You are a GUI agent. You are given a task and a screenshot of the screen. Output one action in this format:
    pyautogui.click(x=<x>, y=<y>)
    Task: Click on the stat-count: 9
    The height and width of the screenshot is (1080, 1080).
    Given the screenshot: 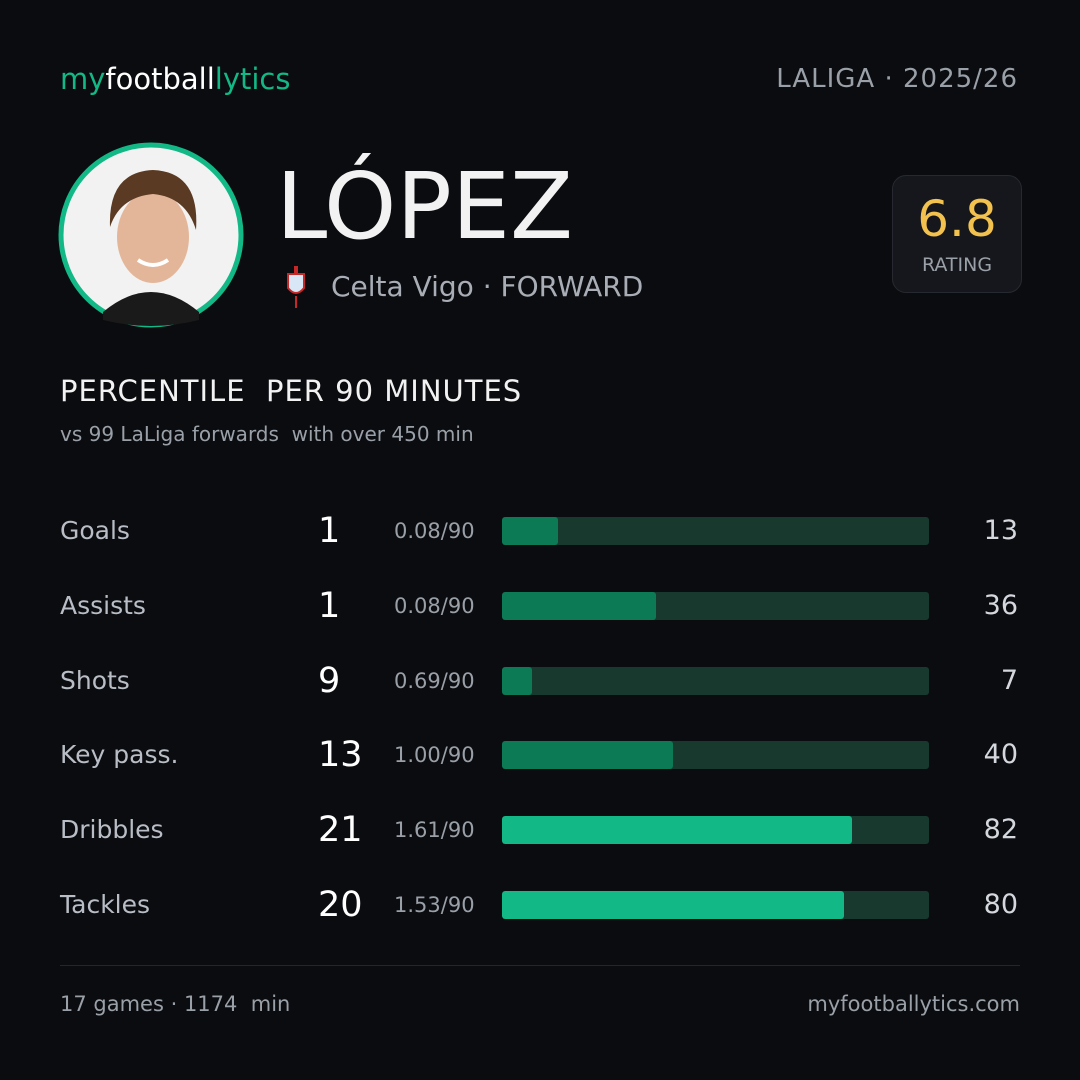 What is the action you would take?
    pyautogui.click(x=329, y=680)
    